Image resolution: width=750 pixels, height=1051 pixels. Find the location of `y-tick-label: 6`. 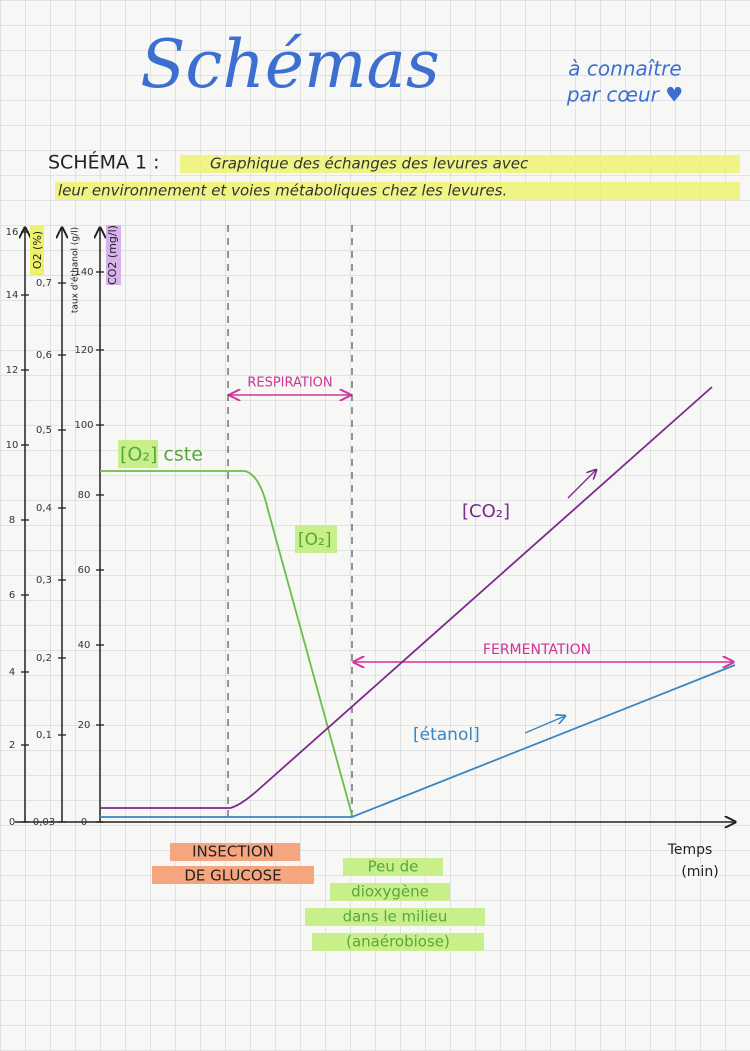

y-tick-label: 6 is located at coordinates (12, 595).